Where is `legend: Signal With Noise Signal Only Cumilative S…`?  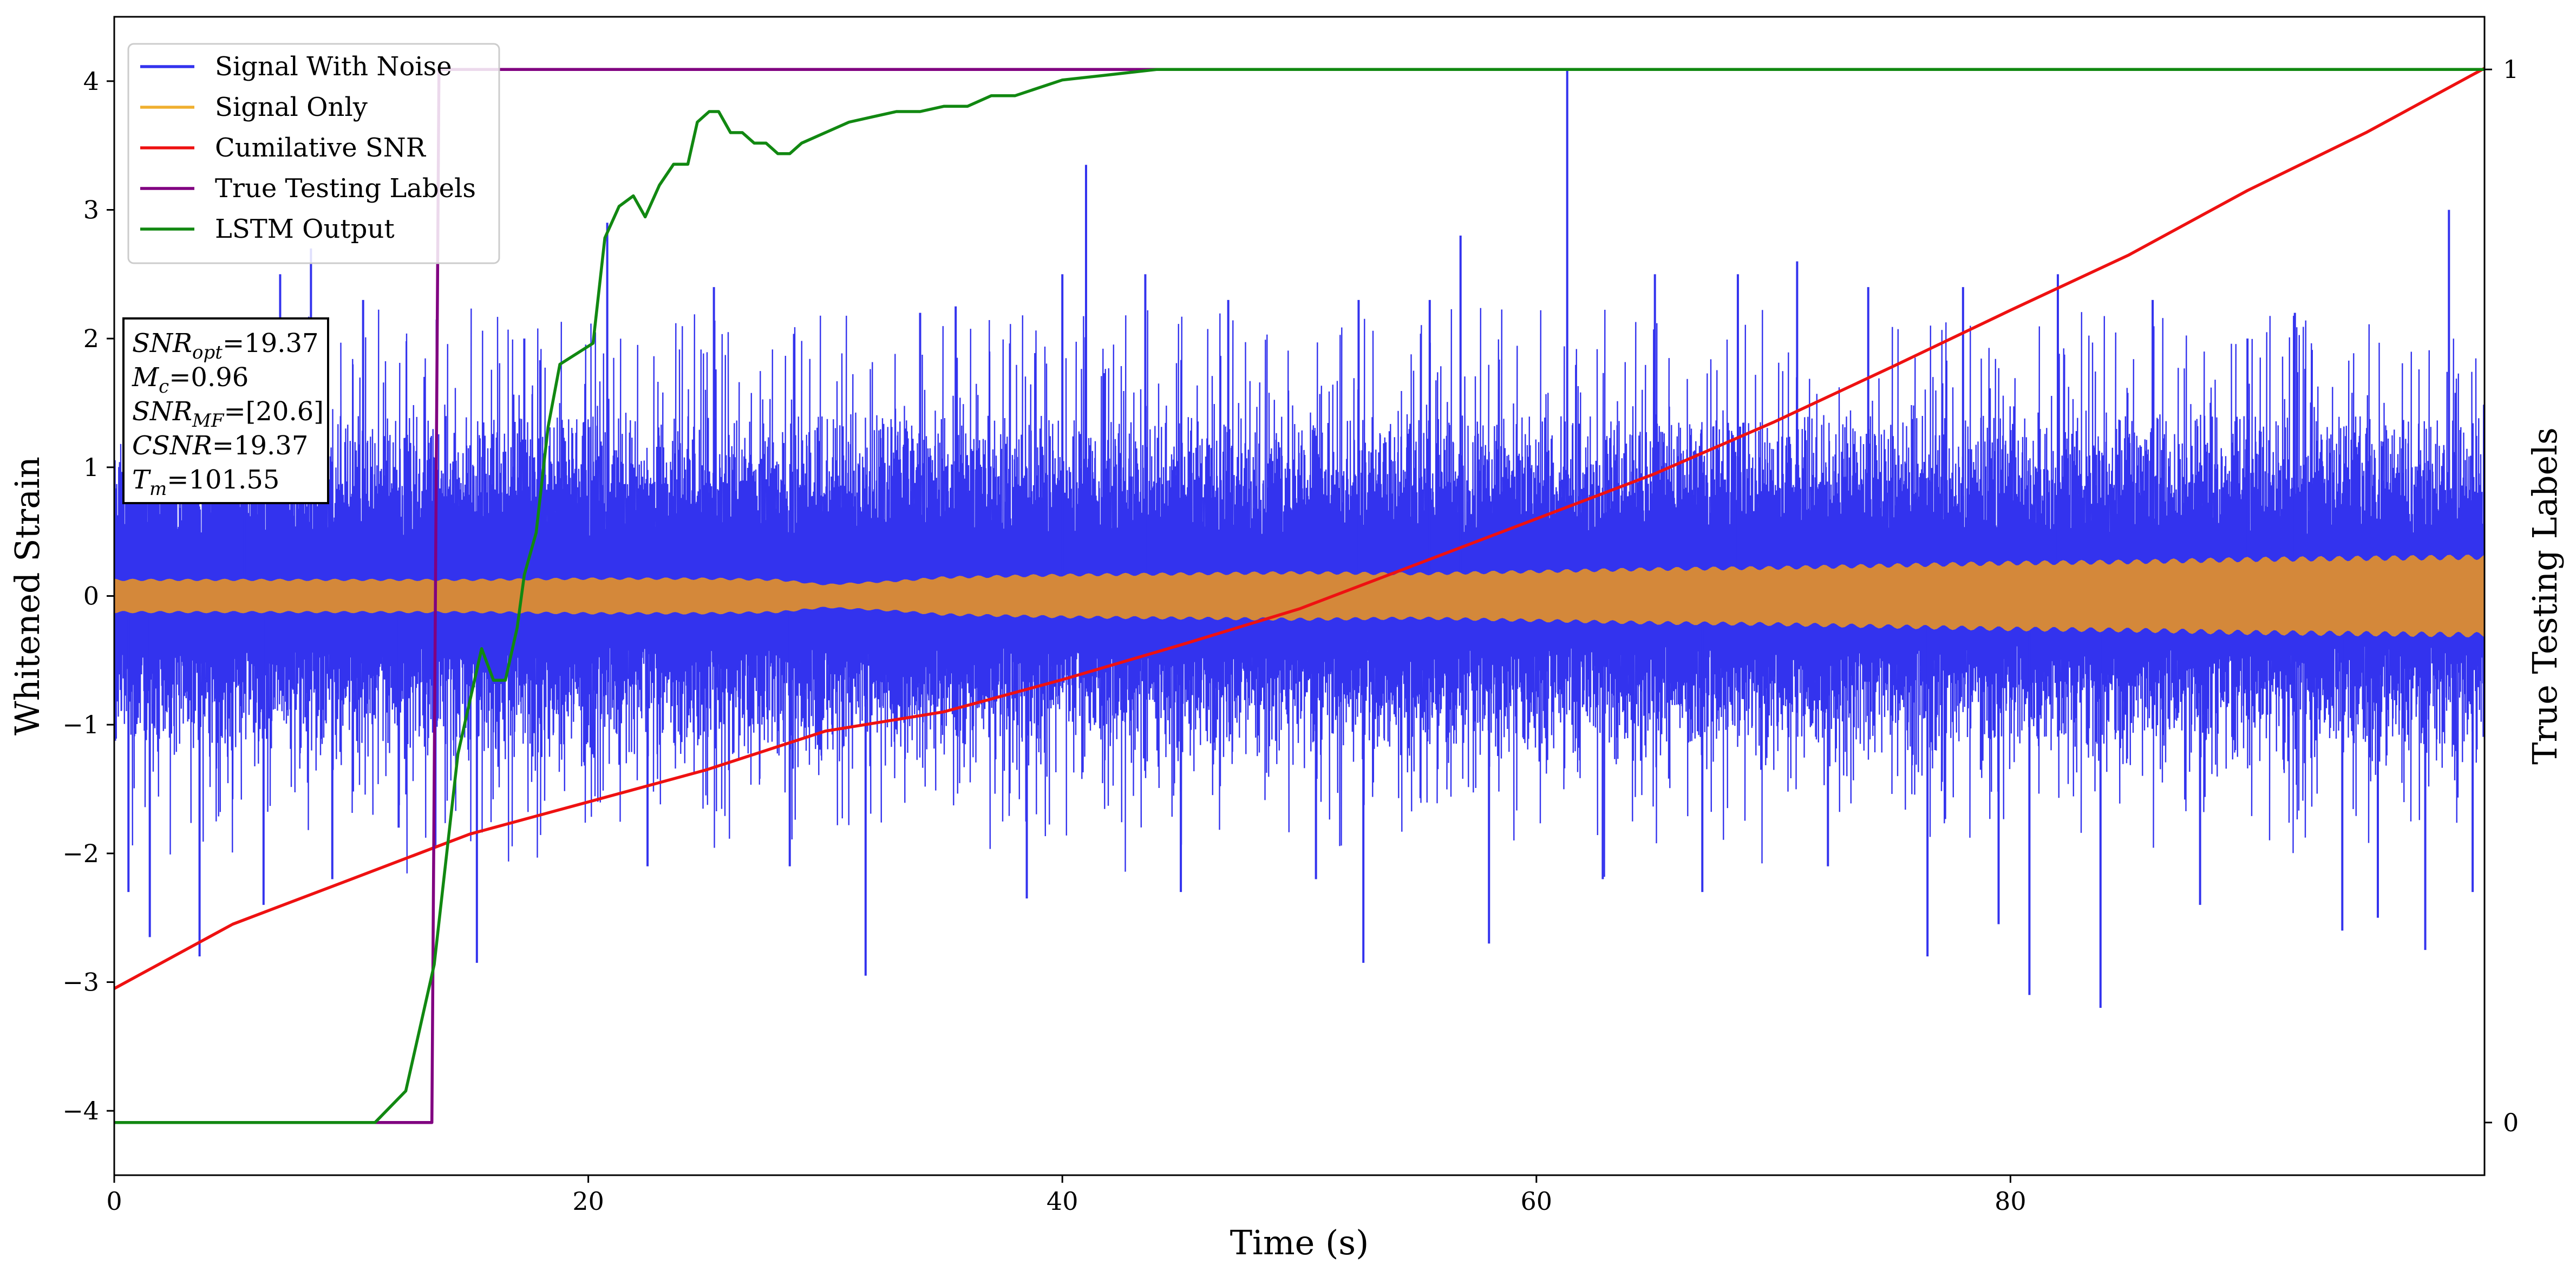
legend: Signal With Noise Signal Only Cumilative S… is located at coordinates (313, 153).